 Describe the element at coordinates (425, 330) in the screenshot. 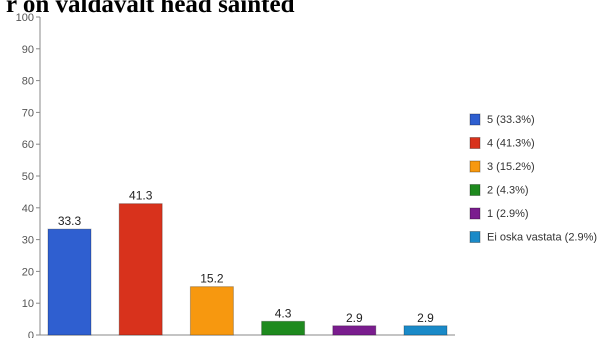

I see `bar-ei-oska-vastata` at that location.